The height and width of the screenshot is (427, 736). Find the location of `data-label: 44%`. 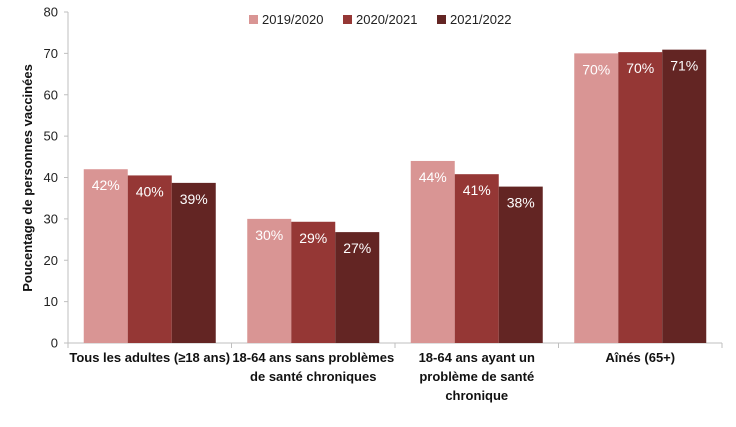

data-label: 44% is located at coordinates (433, 177).